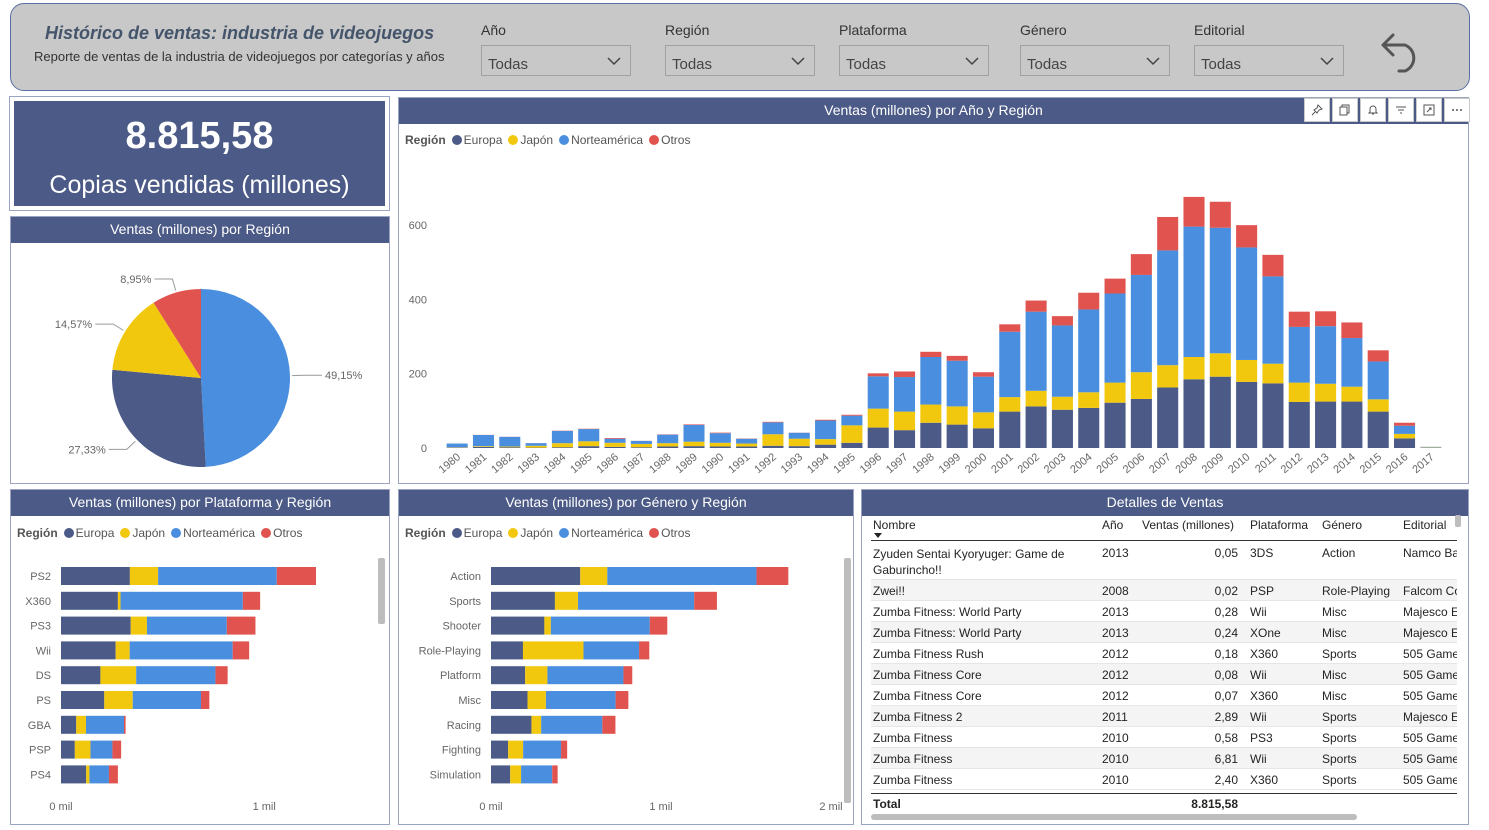 This screenshot has width=1489, height=830. What do you see at coordinates (556, 60) in the screenshot?
I see `filter-year-dropdown: Todas` at bounding box center [556, 60].